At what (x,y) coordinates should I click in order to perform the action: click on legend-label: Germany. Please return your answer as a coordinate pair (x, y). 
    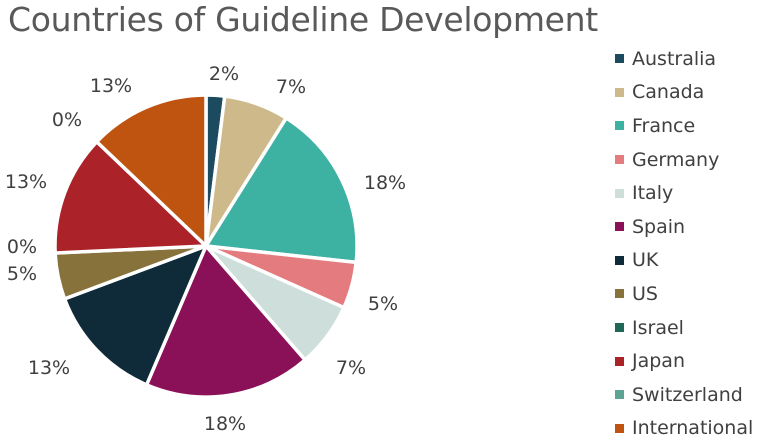
    Looking at the image, I should click on (676, 159).